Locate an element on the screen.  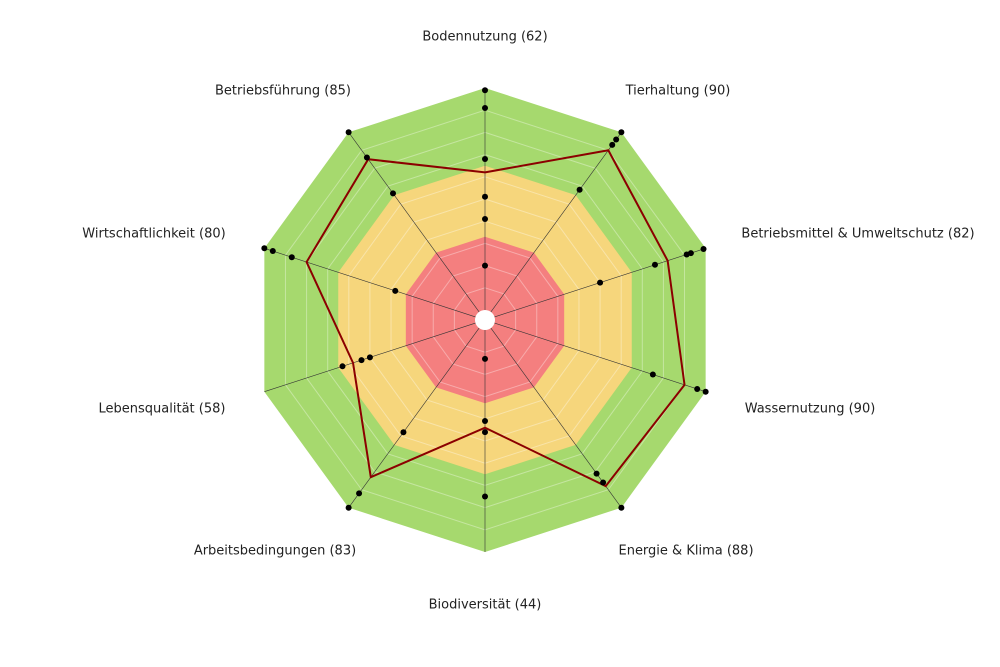
axis-label: Biodiversität (44) is located at coordinates (485, 605).